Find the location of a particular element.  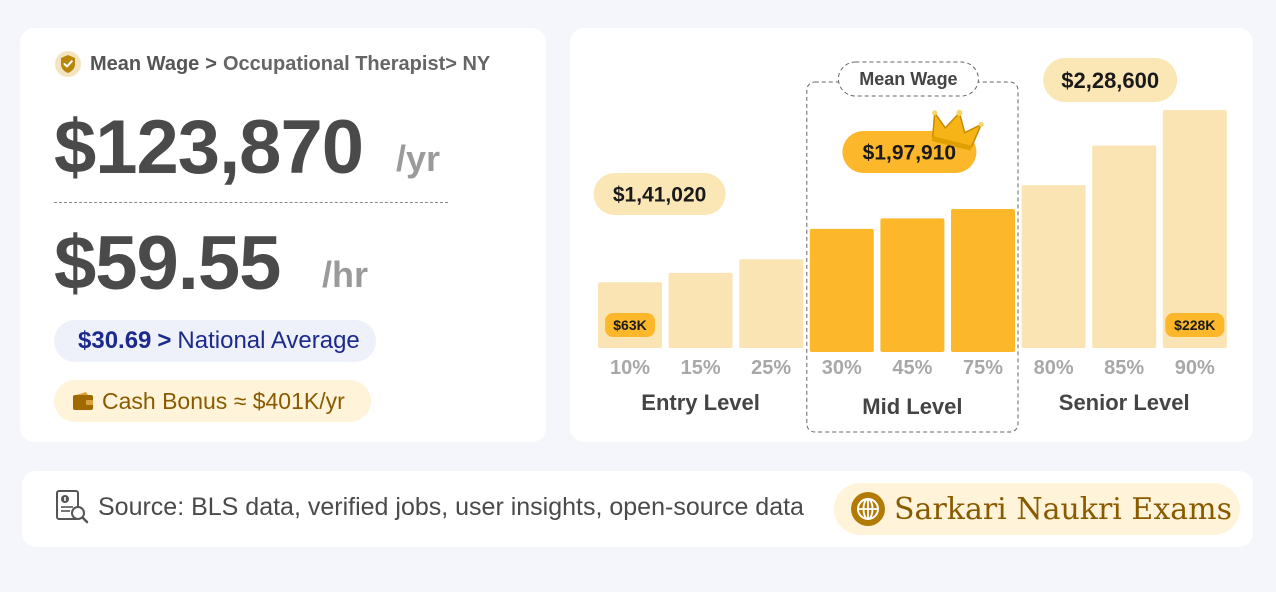

tick-label-25pct: 25% is located at coordinates (771, 368).